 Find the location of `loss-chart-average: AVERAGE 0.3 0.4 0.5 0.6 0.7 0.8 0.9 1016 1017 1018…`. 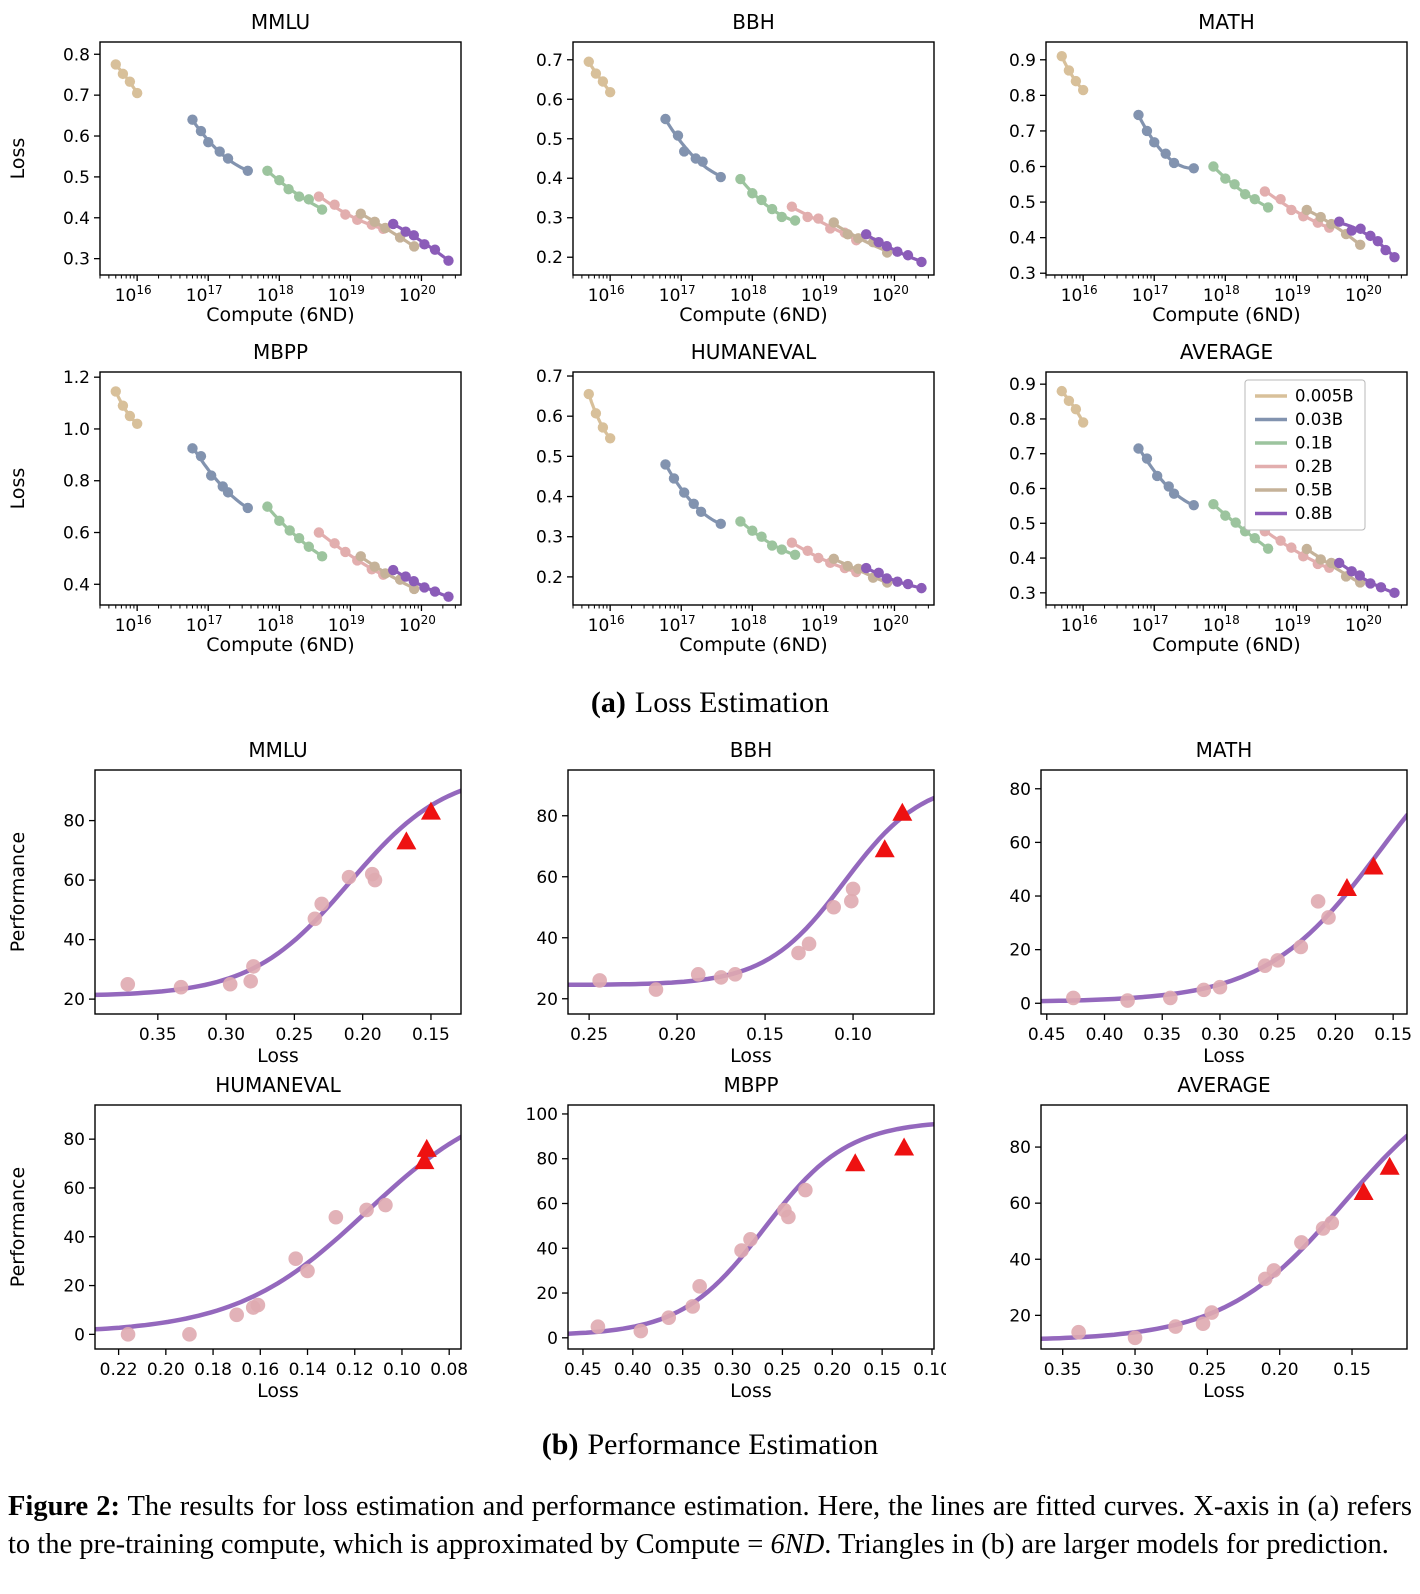

loss-chart-average: AVERAGE 0.3 0.4 0.5 0.6 0.7 0.8 0.9 1016 1017 1018… is located at coordinates (1182, 495).